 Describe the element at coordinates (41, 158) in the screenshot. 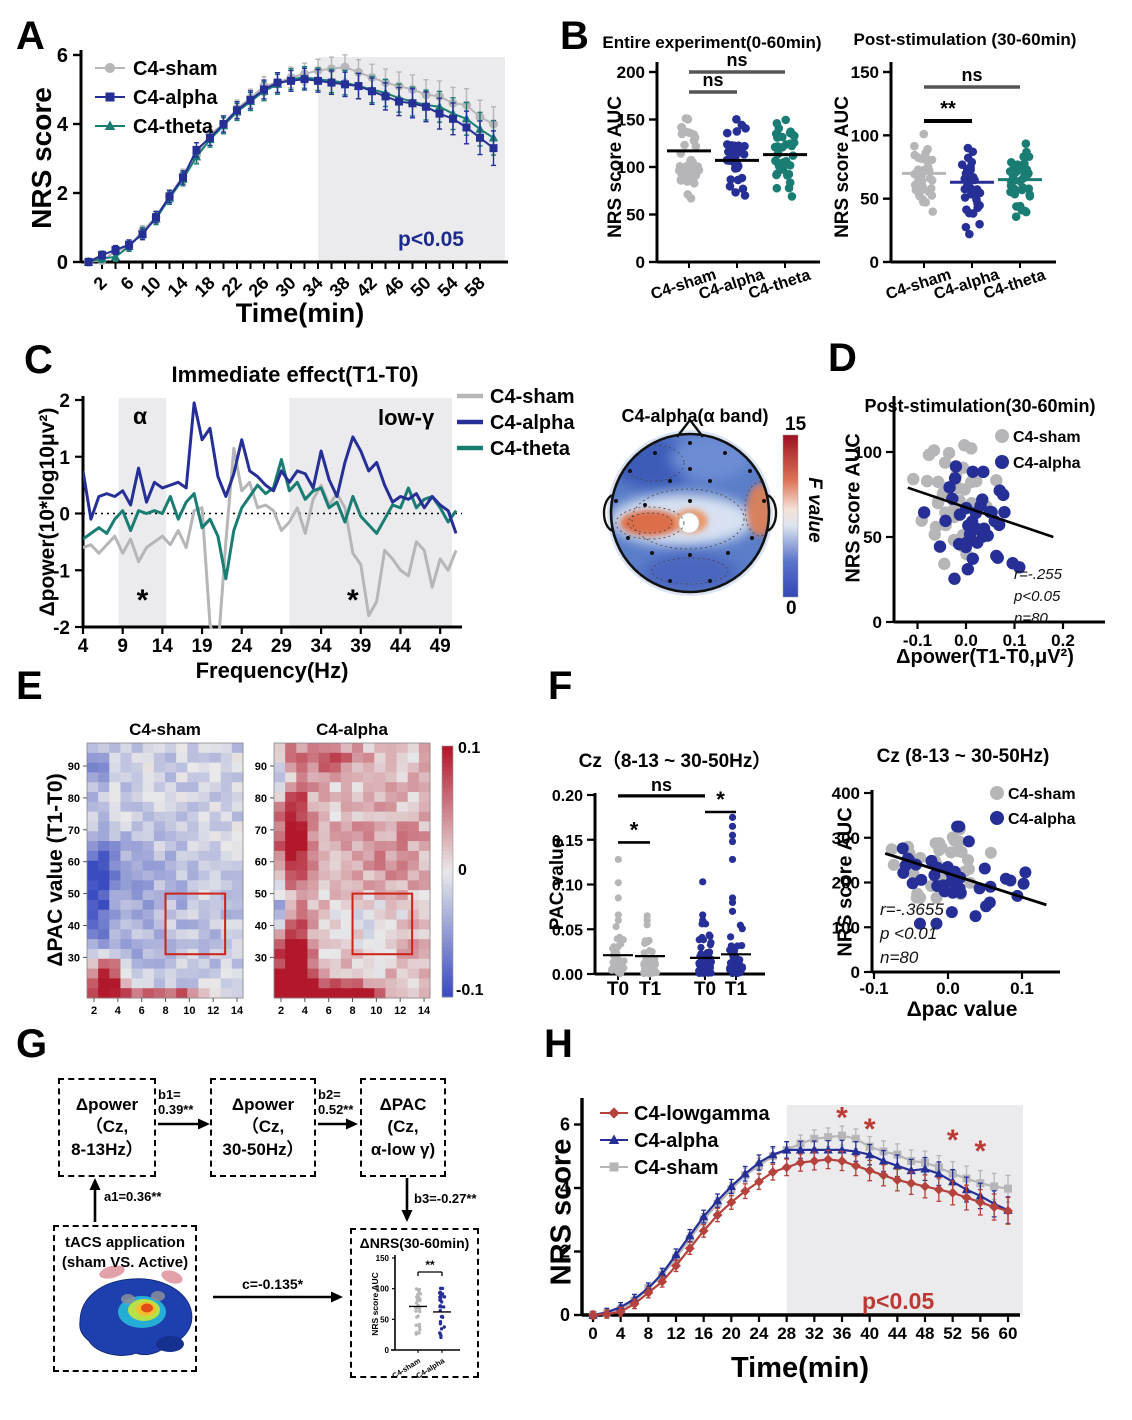

I see `panel-a-ylabel: NRS score` at that location.